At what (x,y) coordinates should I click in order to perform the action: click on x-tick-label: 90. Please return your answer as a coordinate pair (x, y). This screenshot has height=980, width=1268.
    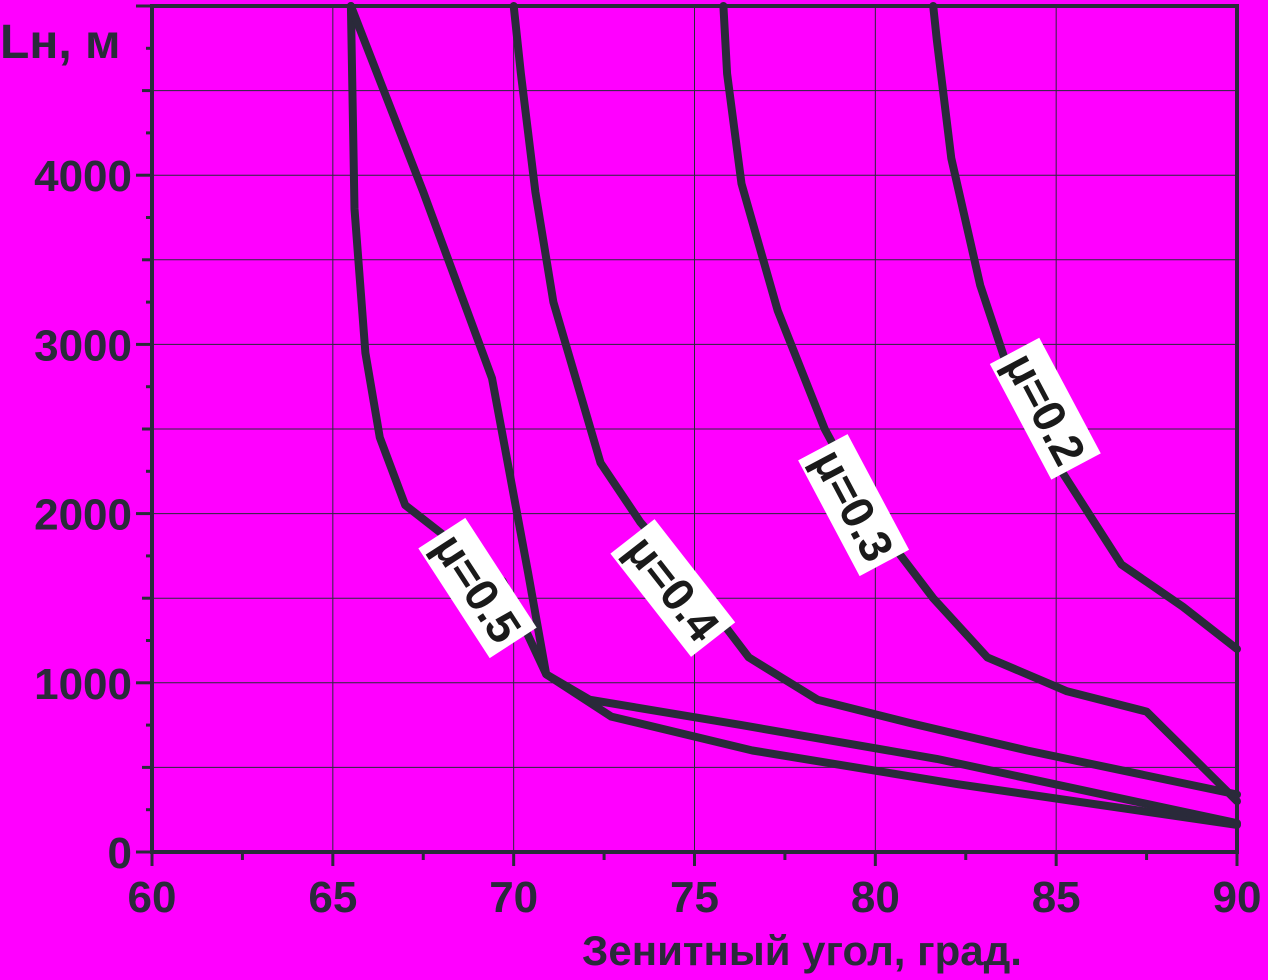
    Looking at the image, I should click on (1237, 897).